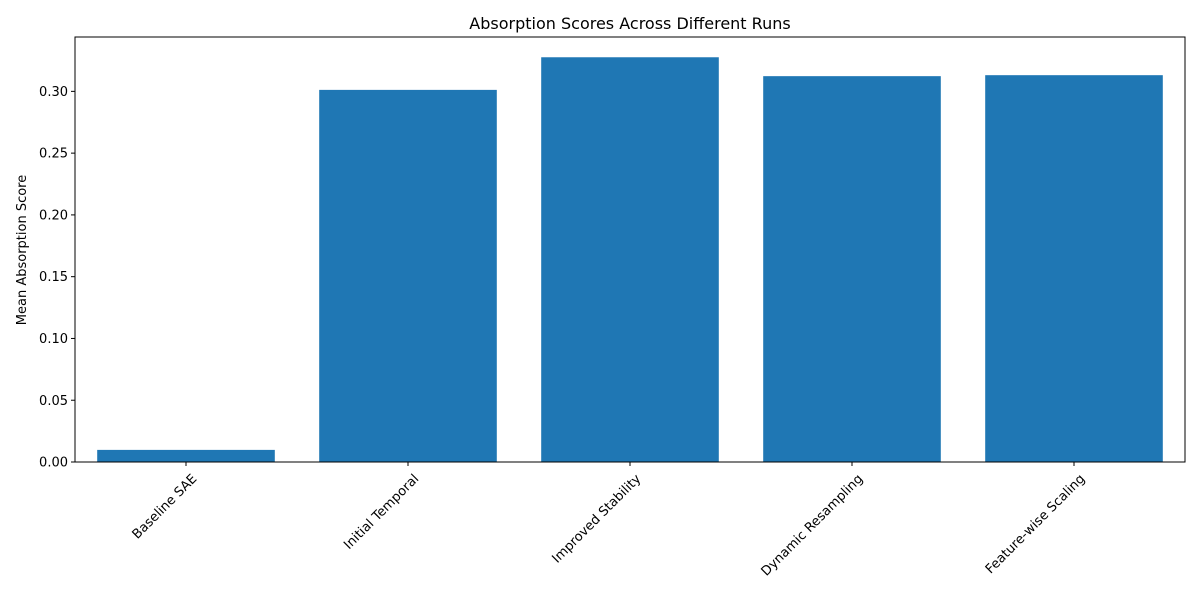  I want to click on bar-feature-wise-scaling, so click(1074, 269).